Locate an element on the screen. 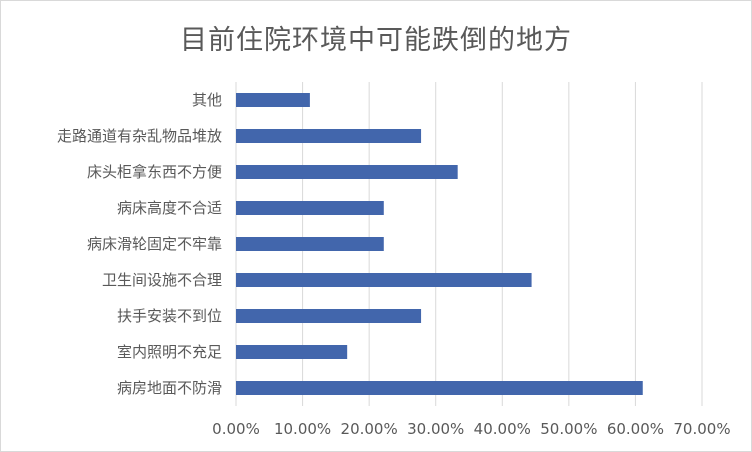  category-label: 卫生间设施不合理 is located at coordinates (162, 280).